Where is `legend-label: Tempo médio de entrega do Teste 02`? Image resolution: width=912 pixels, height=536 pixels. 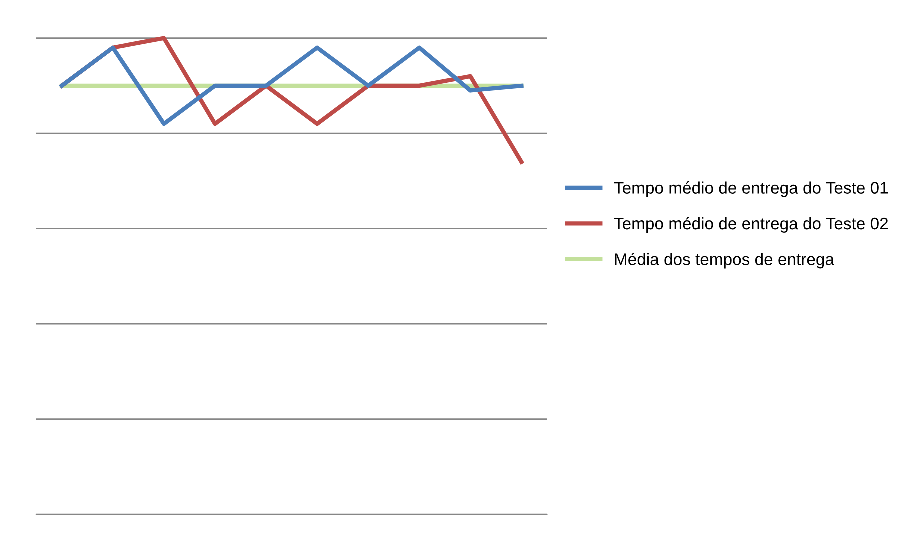 legend-label: Tempo médio de entrega do Teste 02 is located at coordinates (751, 225).